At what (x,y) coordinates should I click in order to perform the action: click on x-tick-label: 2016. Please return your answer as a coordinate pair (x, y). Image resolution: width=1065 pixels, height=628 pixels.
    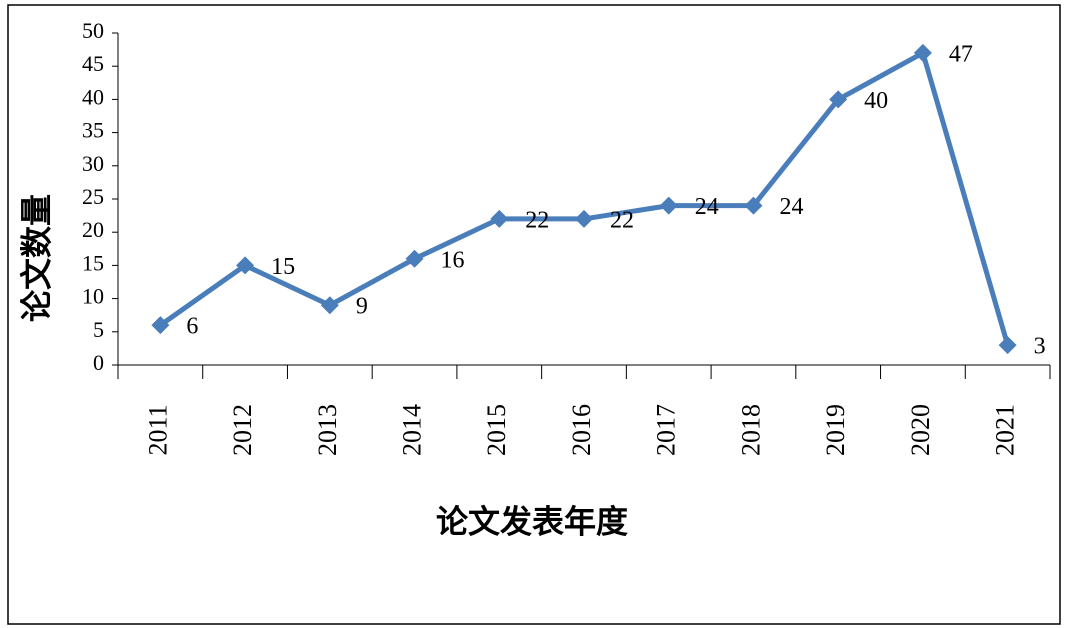
    Looking at the image, I should click on (581, 430).